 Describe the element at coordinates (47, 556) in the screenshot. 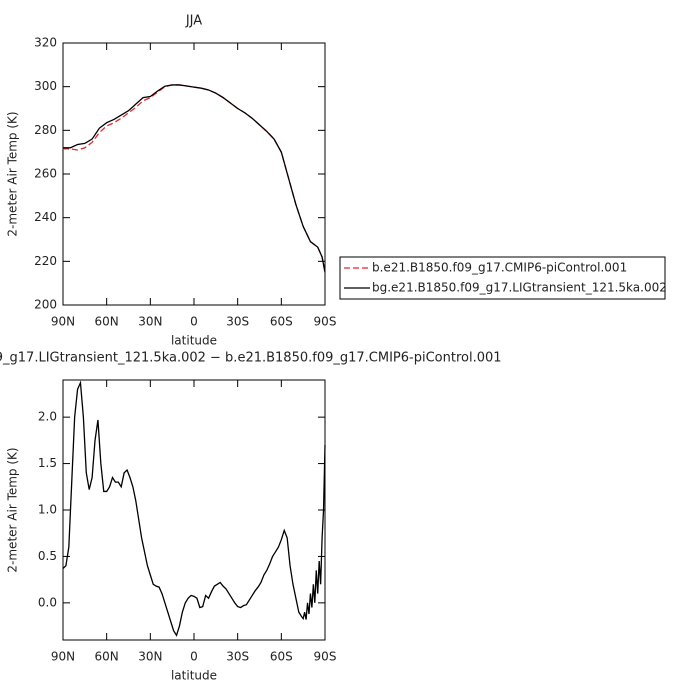

I see `y-tick-label: 0.5` at that location.